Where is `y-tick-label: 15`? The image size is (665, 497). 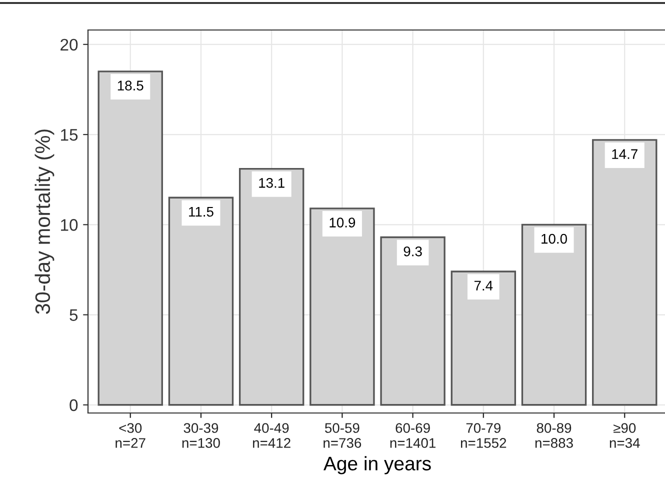 y-tick-label: 15 is located at coordinates (69, 135).